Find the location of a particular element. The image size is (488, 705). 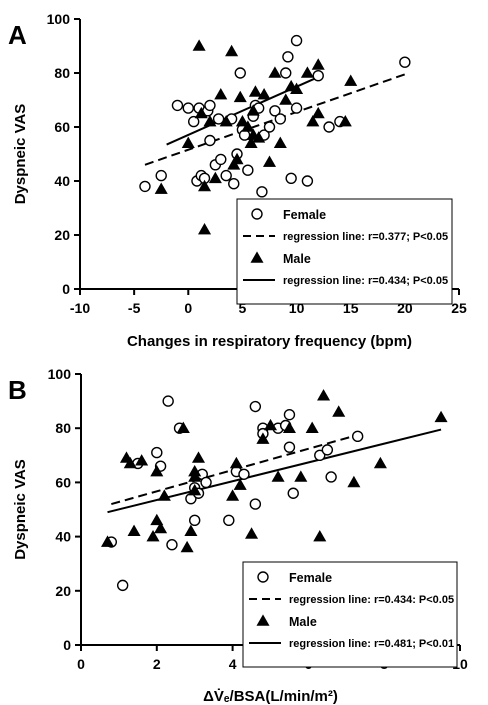

legend-label-male-regression: regression line: r=0.434; P<0.05 is located at coordinates (365, 281).